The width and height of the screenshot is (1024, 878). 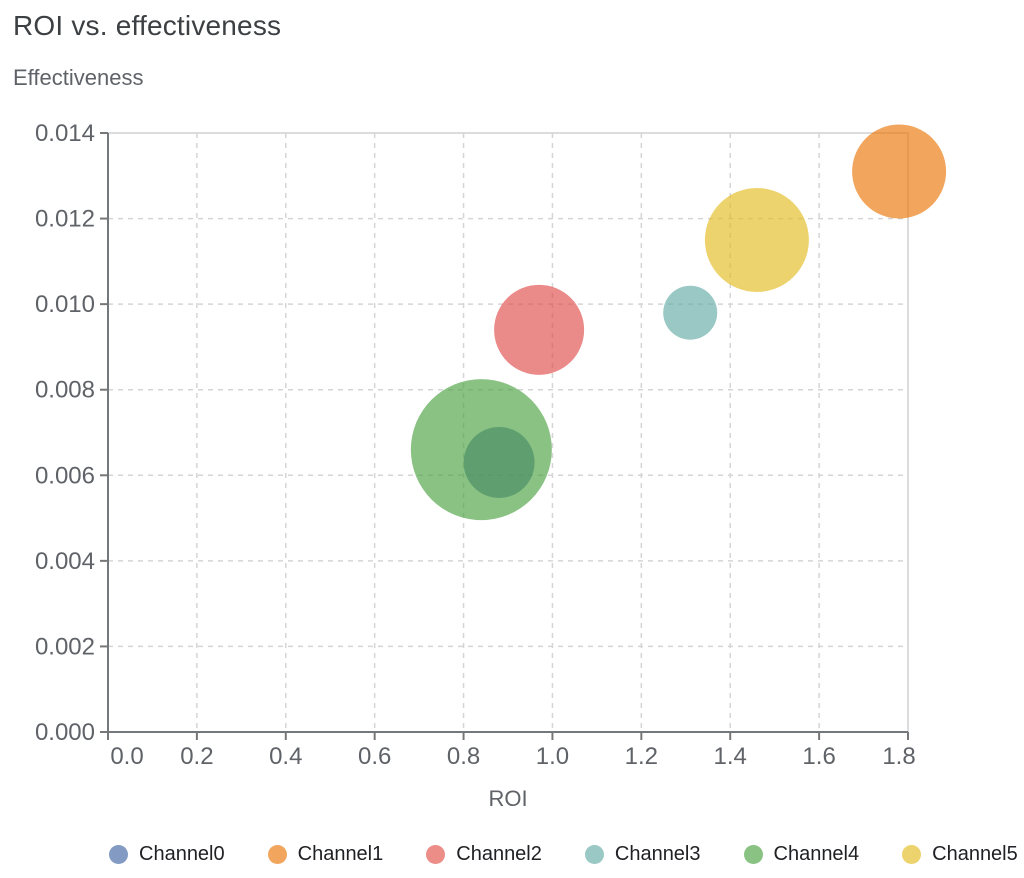 What do you see at coordinates (899, 171) in the screenshot?
I see `bubble-channel1` at bounding box center [899, 171].